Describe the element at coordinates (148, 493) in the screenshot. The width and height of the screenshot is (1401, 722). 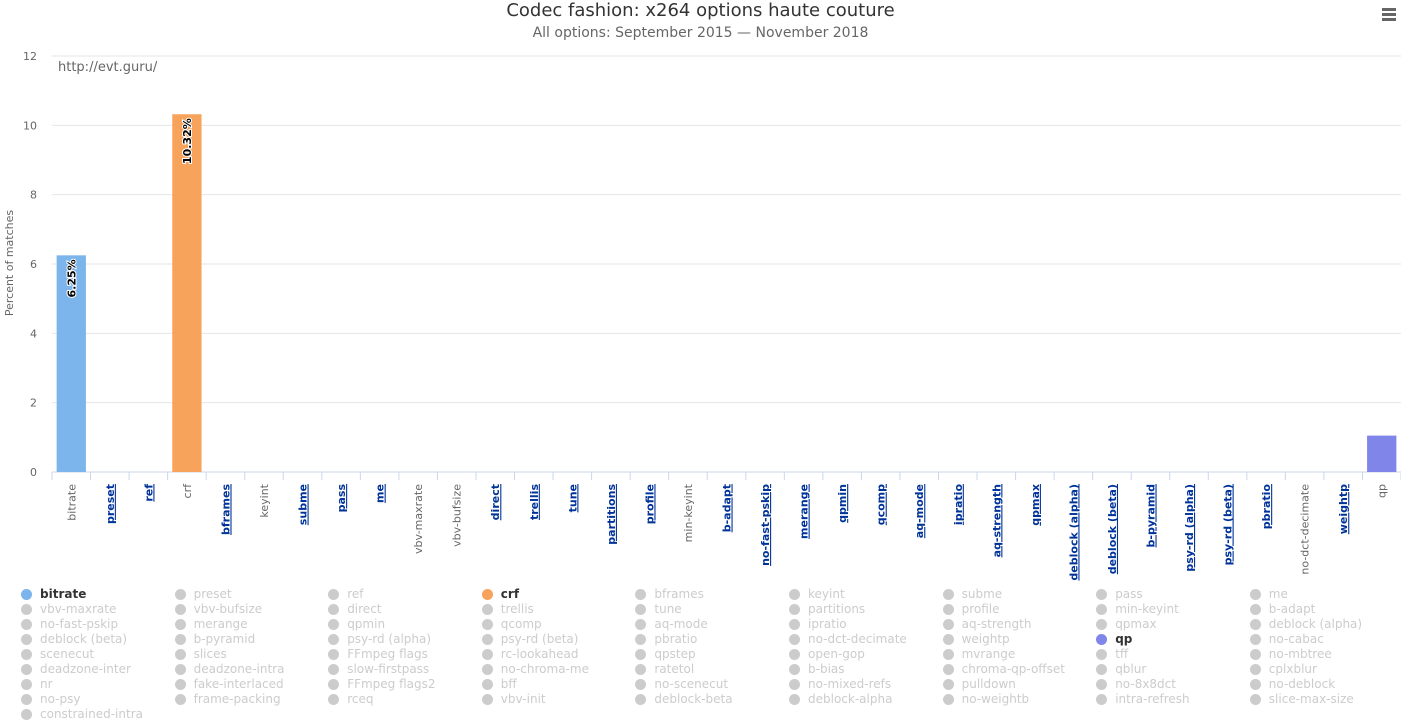
I see `x-tick-label: ref` at that location.